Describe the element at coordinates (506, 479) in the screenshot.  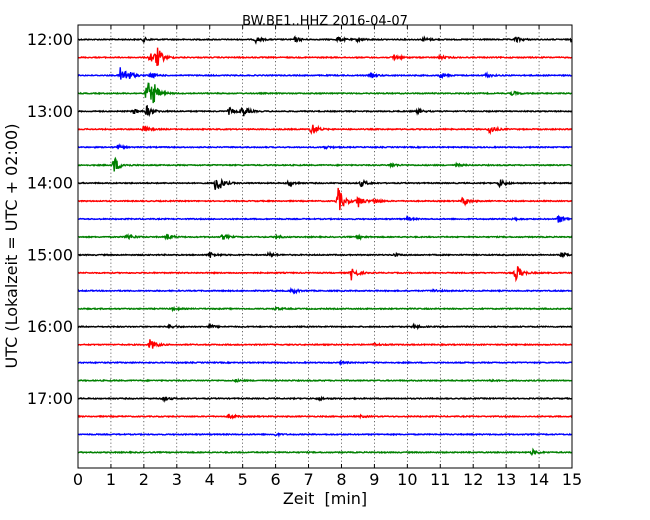
I see `x-tick-label: 13` at that location.